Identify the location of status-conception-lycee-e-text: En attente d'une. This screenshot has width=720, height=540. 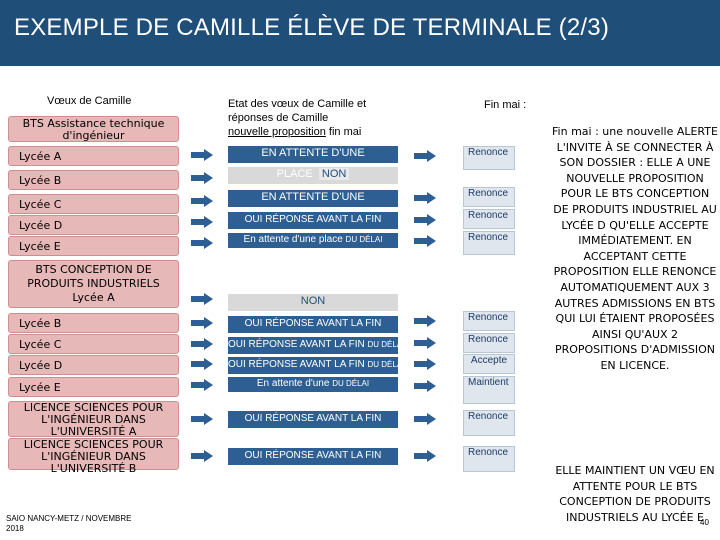
(293, 383).